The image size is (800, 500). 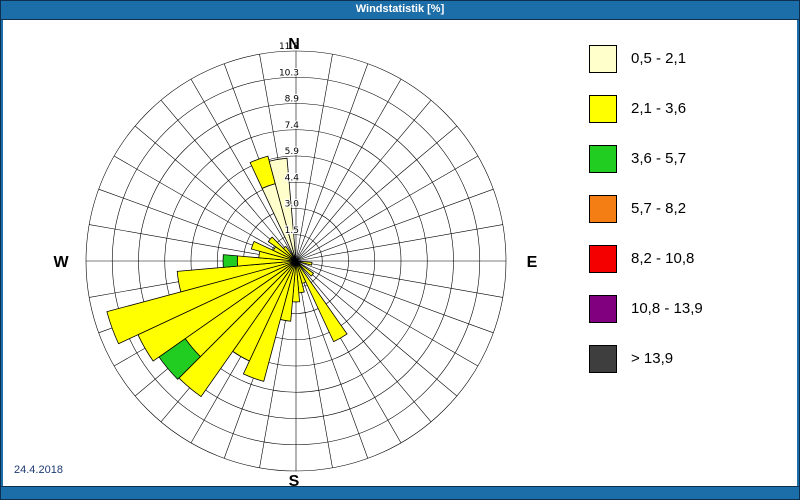 I want to click on title-bar: Windstatistik [%], so click(x=400, y=10).